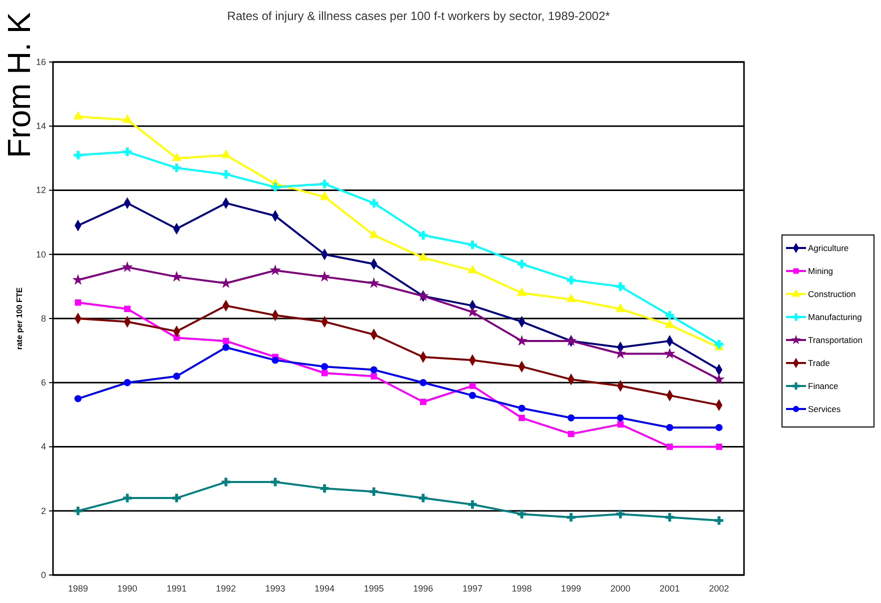 This screenshot has width=881, height=603. Describe the element at coordinates (819, 363) in the screenshot. I see `legend-label: Trade` at that location.